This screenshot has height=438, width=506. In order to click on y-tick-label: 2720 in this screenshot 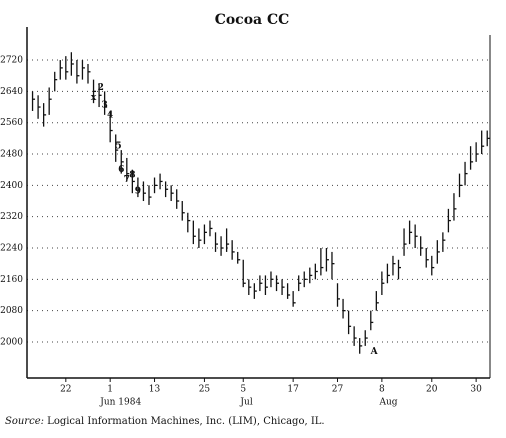, I will do `click(11, 61)`.